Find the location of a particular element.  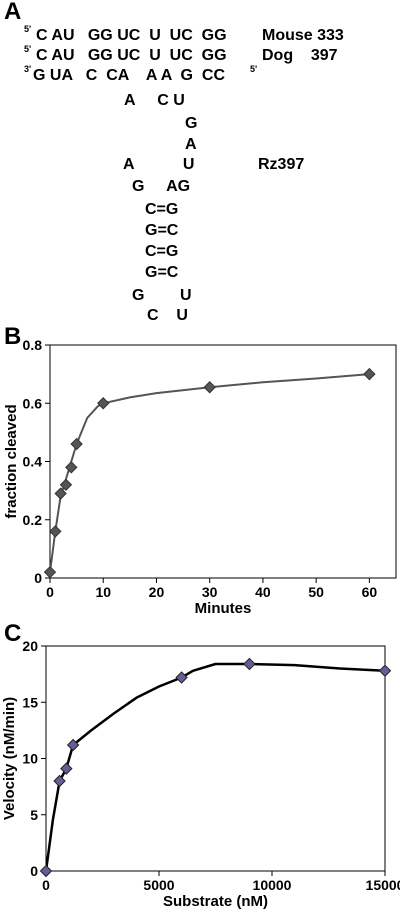

three-prime-mark: 3' is located at coordinates (28, 69).